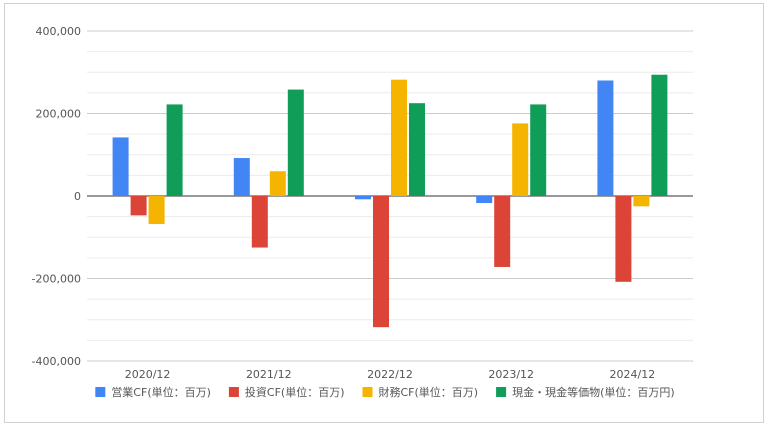 The height and width of the screenshot is (428, 770). I want to click on x-tick-label: 2021/12, so click(269, 374).